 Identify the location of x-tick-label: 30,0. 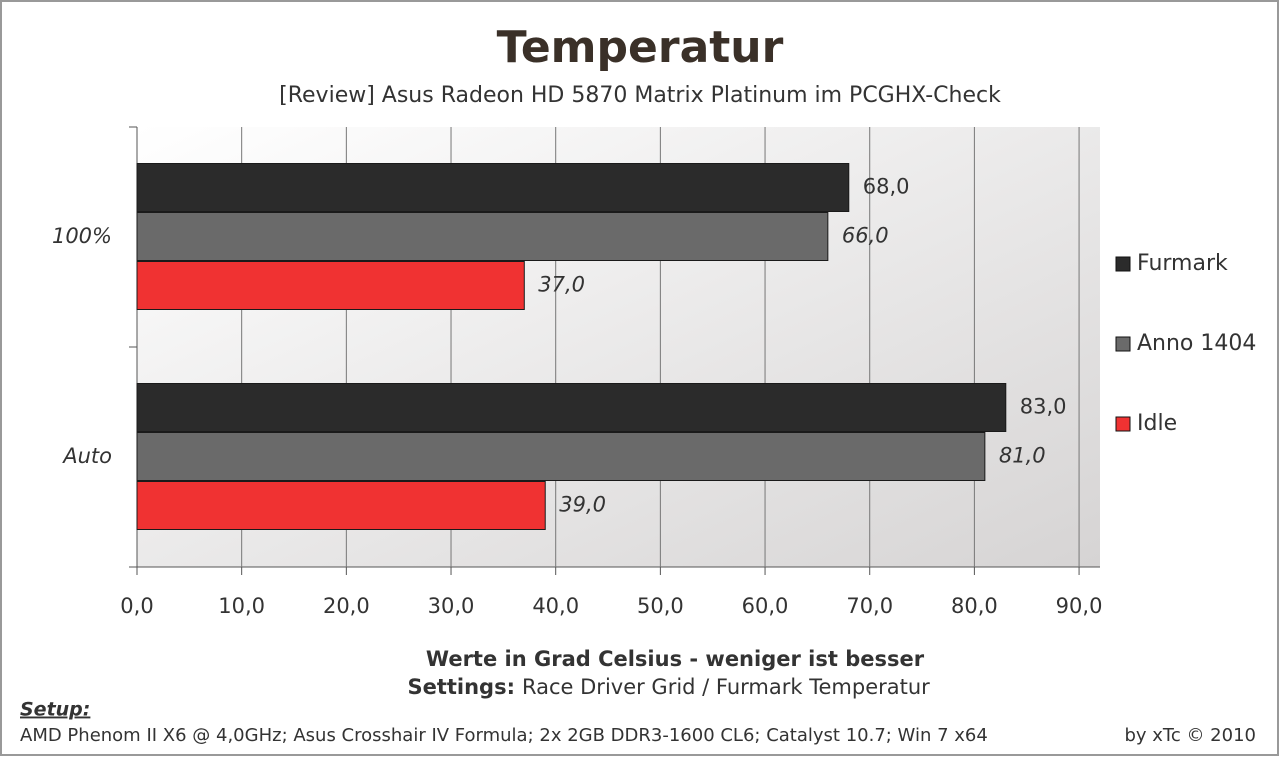
(451, 606).